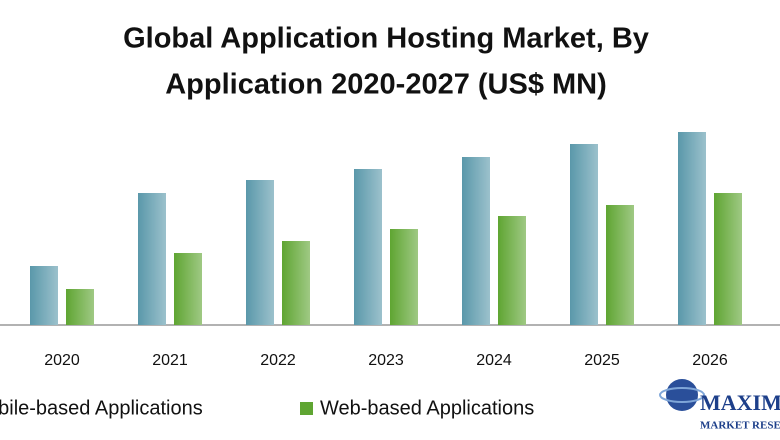 Image resolution: width=780 pixels, height=440 pixels. I want to click on x-tick-label: 2020, so click(62, 360).